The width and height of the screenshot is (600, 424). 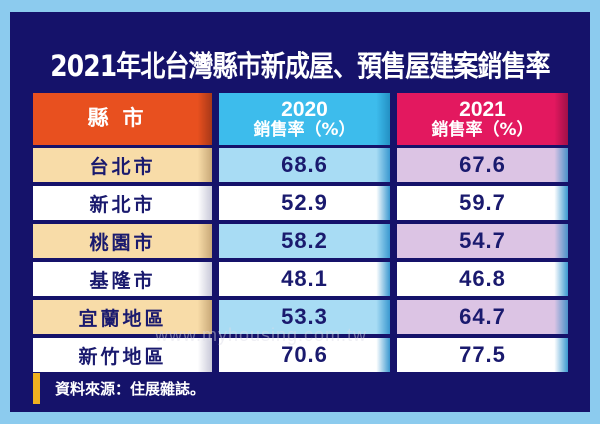 I want to click on county-cell-text: 新竹地區, so click(x=122, y=356).